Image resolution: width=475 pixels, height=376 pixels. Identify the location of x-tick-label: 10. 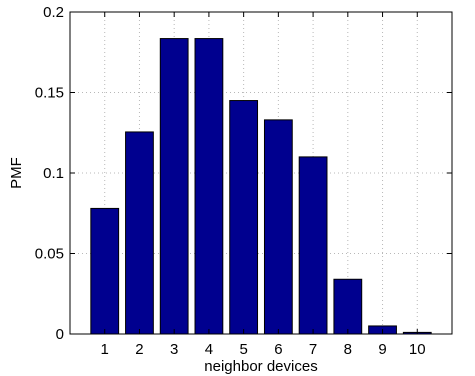
(417, 349).